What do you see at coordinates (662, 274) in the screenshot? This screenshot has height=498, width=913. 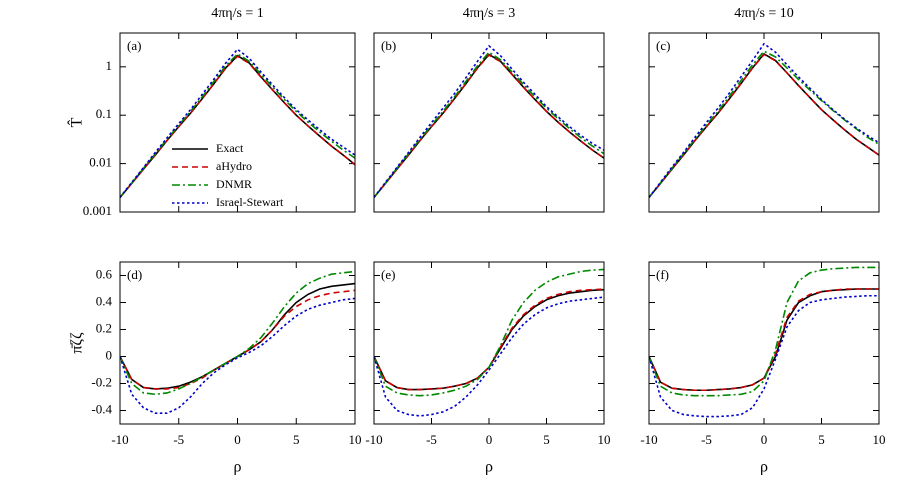 I see `panel-label: (f)` at bounding box center [662, 274].